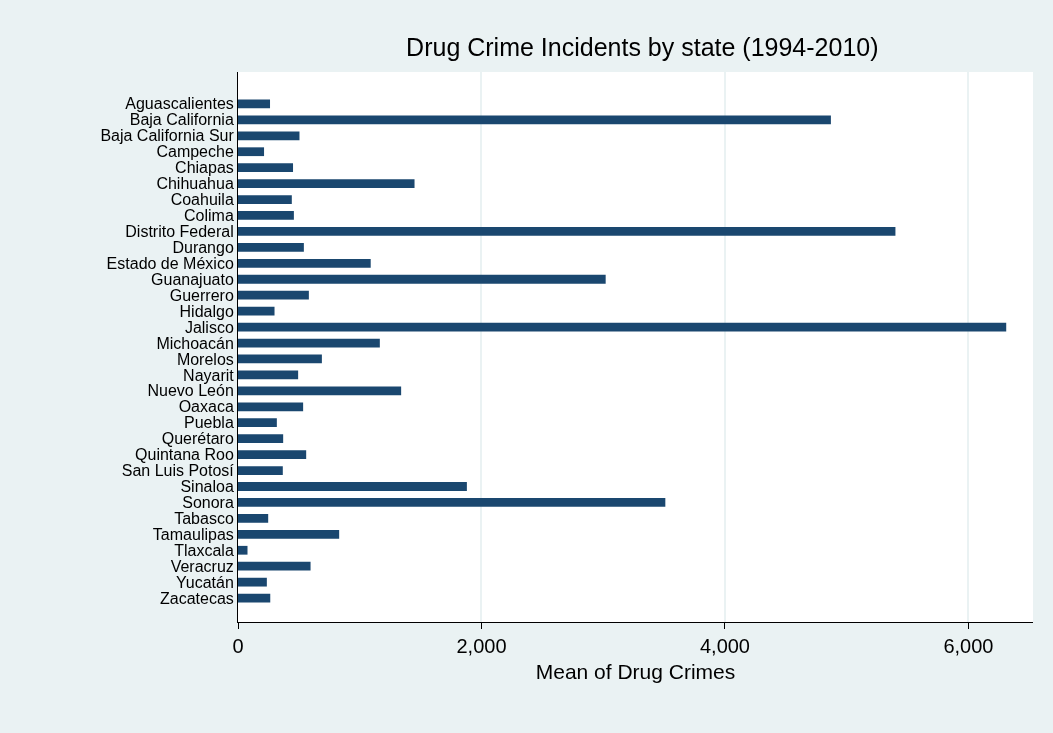 This screenshot has width=1053, height=733. What do you see at coordinates (642, 47) in the screenshot?
I see `chart-title: Drug Crime Incidents by state (1994-2010)` at bounding box center [642, 47].